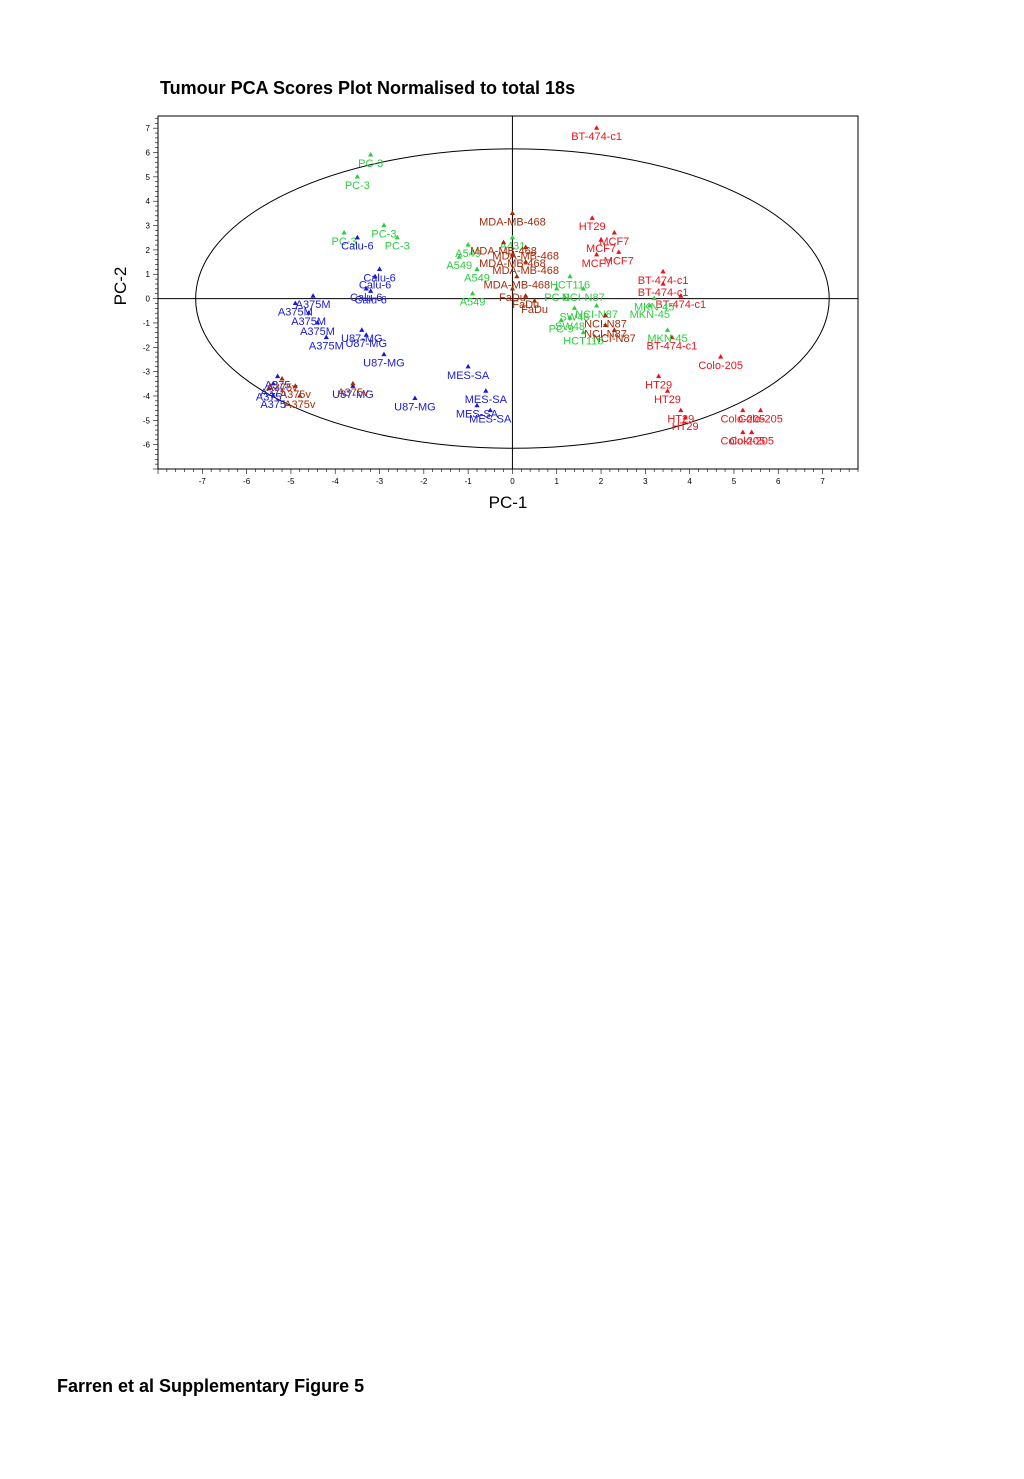 This screenshot has width=1024, height=1479. I want to click on y-tick-label: -6, so click(147, 445).